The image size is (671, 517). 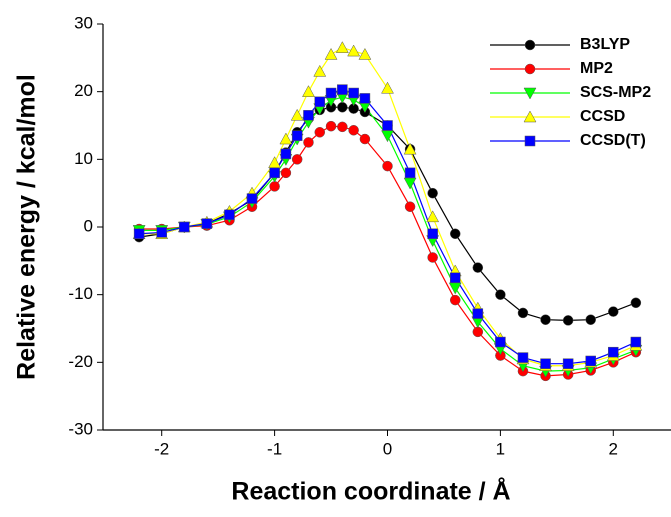 What do you see at coordinates (500, 448) in the screenshot?
I see `x-tick-label: 1` at bounding box center [500, 448].